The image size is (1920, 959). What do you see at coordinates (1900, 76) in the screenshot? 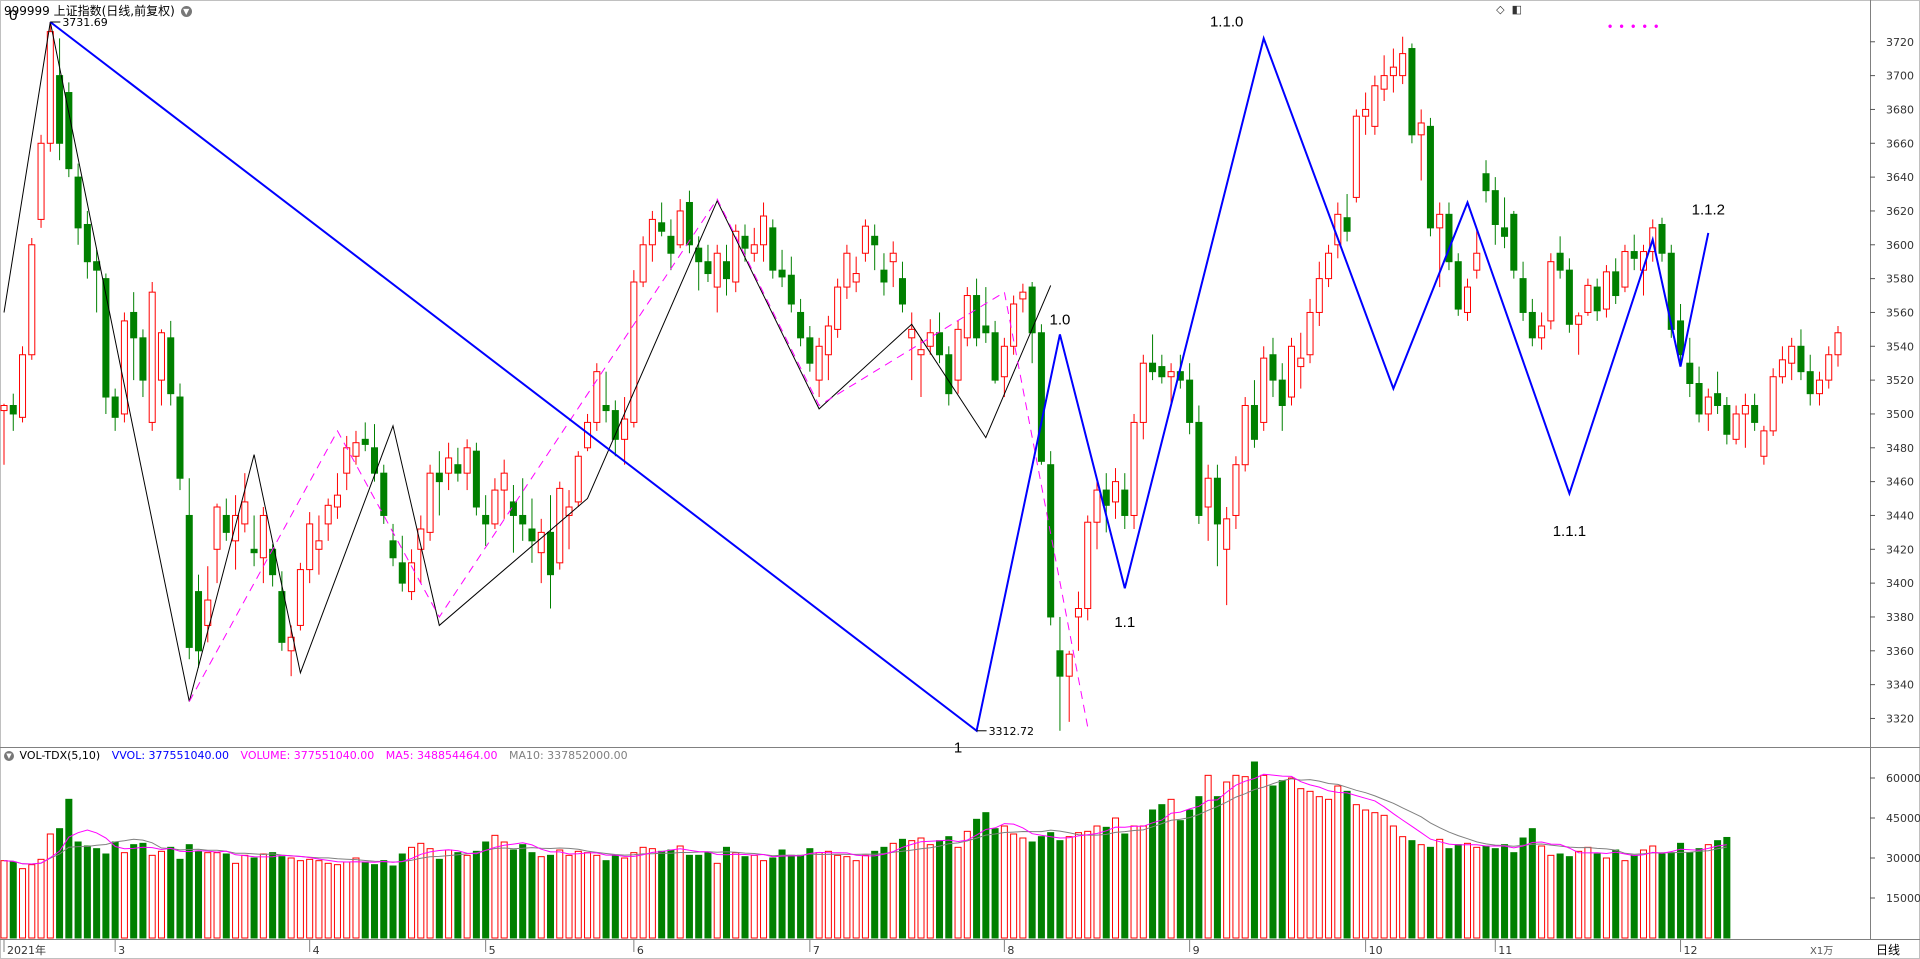
I see `price-tick-label: 3700` at bounding box center [1900, 76].